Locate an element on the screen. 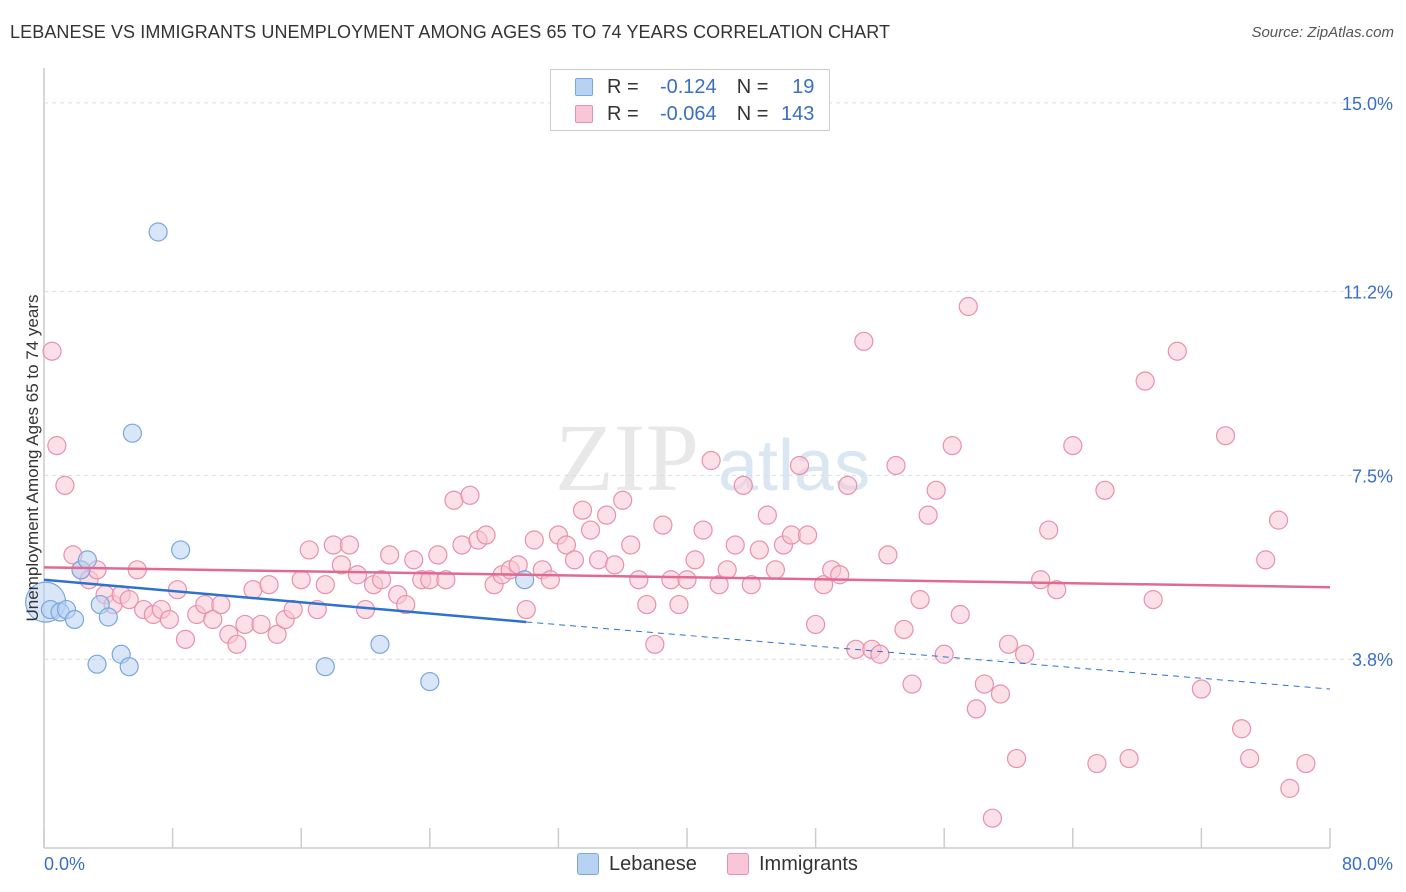  n-label: N = is located at coordinates (752, 86).